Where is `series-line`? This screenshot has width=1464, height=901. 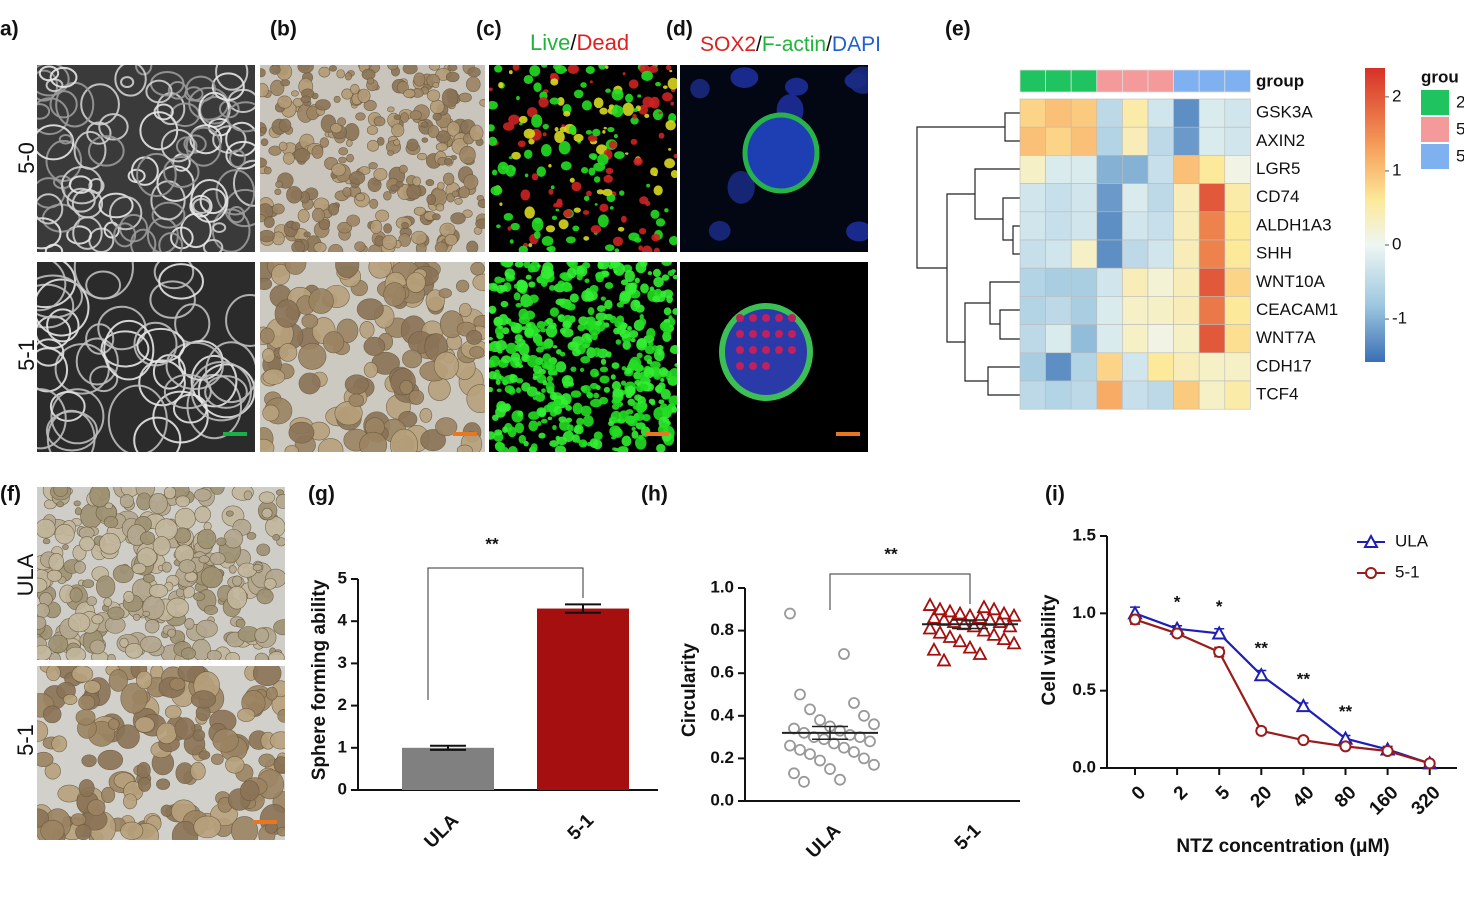
series-line is located at coordinates (1282, 688).